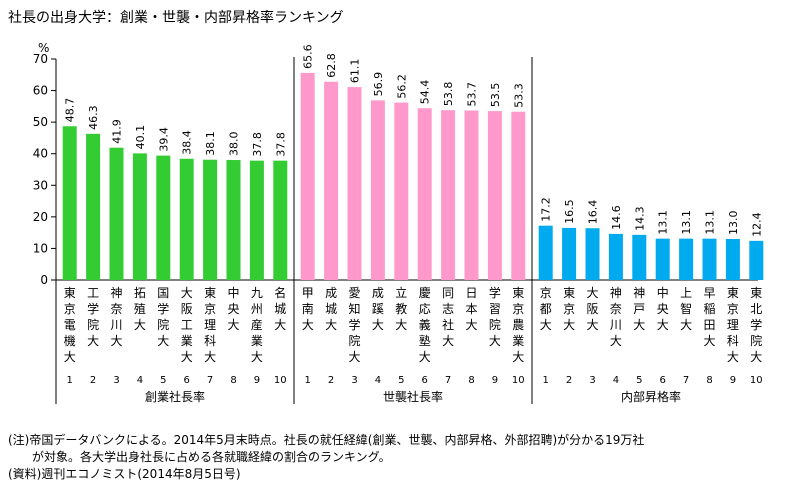 The image size is (786, 495). What do you see at coordinates (233, 308) in the screenshot?
I see `category-label: 中央大` at bounding box center [233, 308].